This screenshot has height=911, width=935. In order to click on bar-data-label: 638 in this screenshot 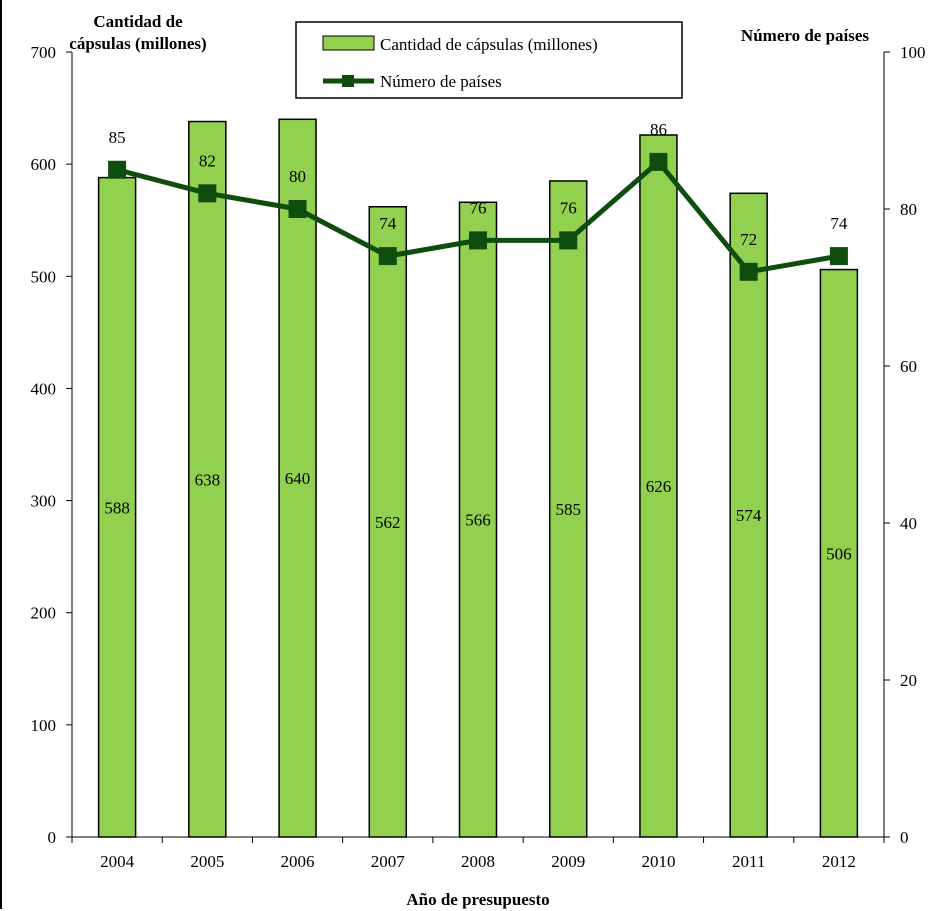, I will do `click(208, 479)`.